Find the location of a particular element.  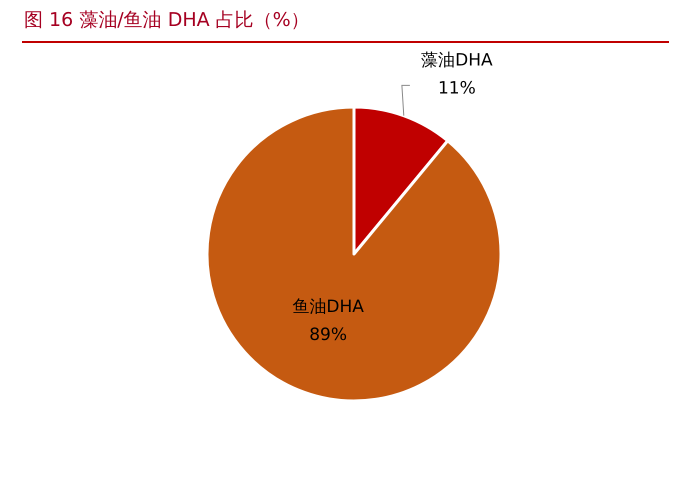

data-label: 11% is located at coordinates (457, 88).